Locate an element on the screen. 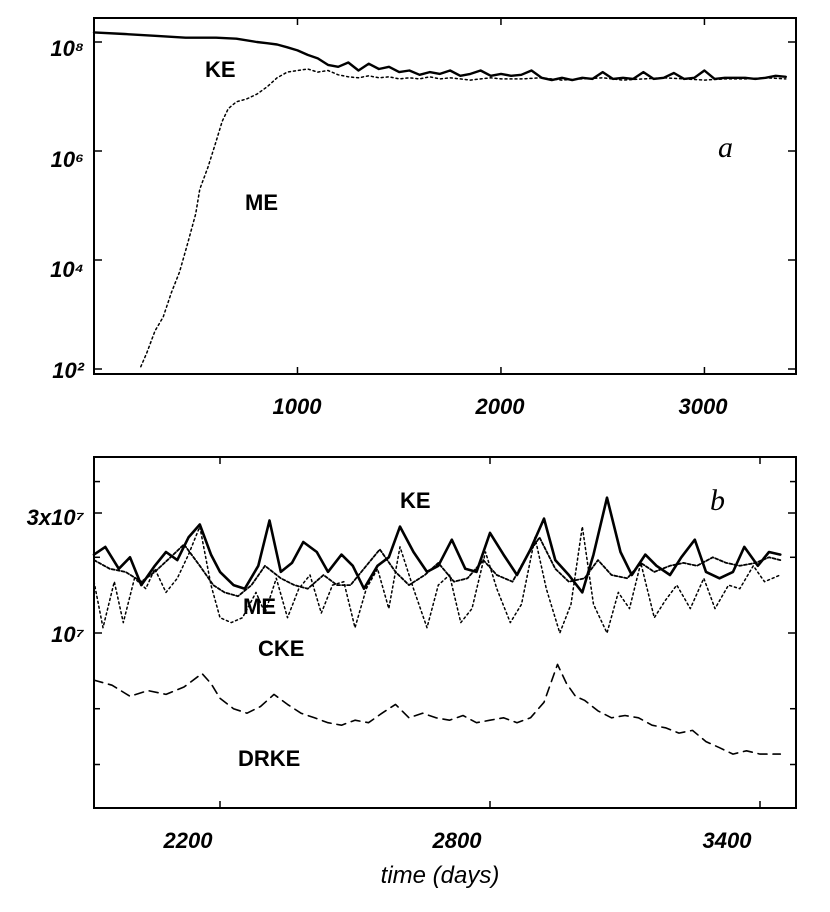 This screenshot has width=830, height=912. panel-a-me-label: ME is located at coordinates (261, 202).